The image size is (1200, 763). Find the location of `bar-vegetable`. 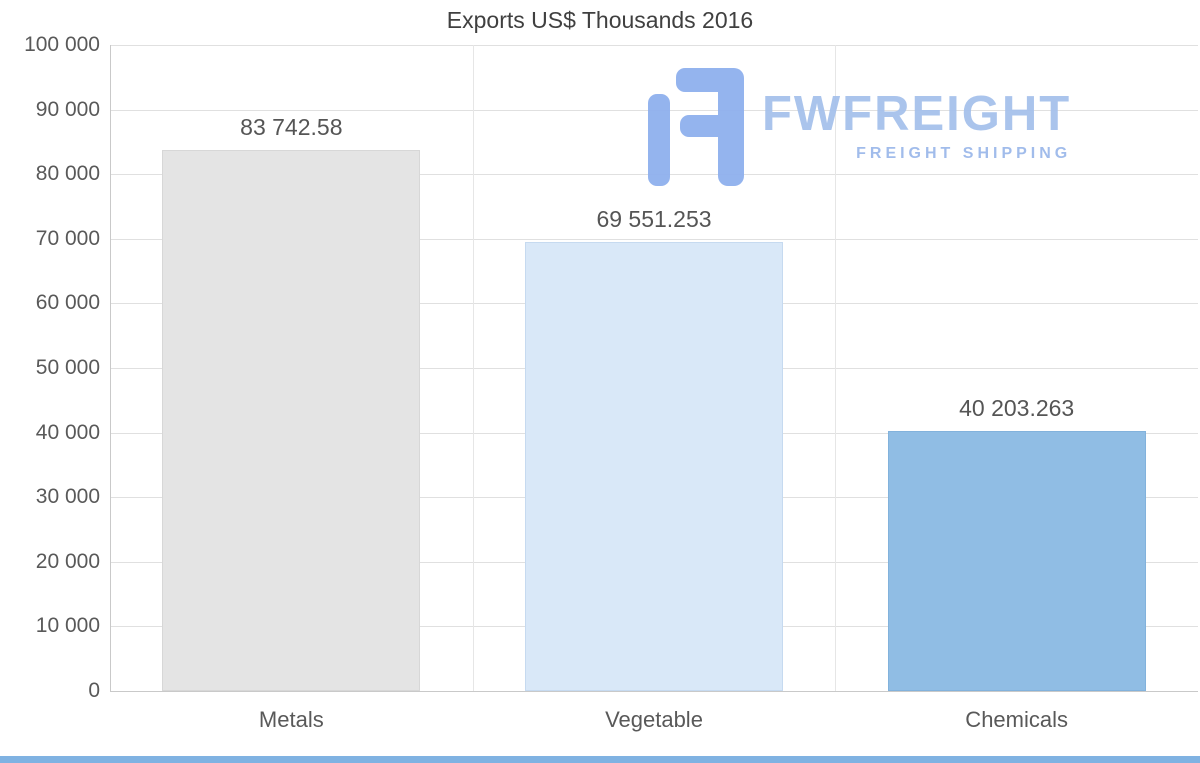

bar-vegetable is located at coordinates (654, 466).